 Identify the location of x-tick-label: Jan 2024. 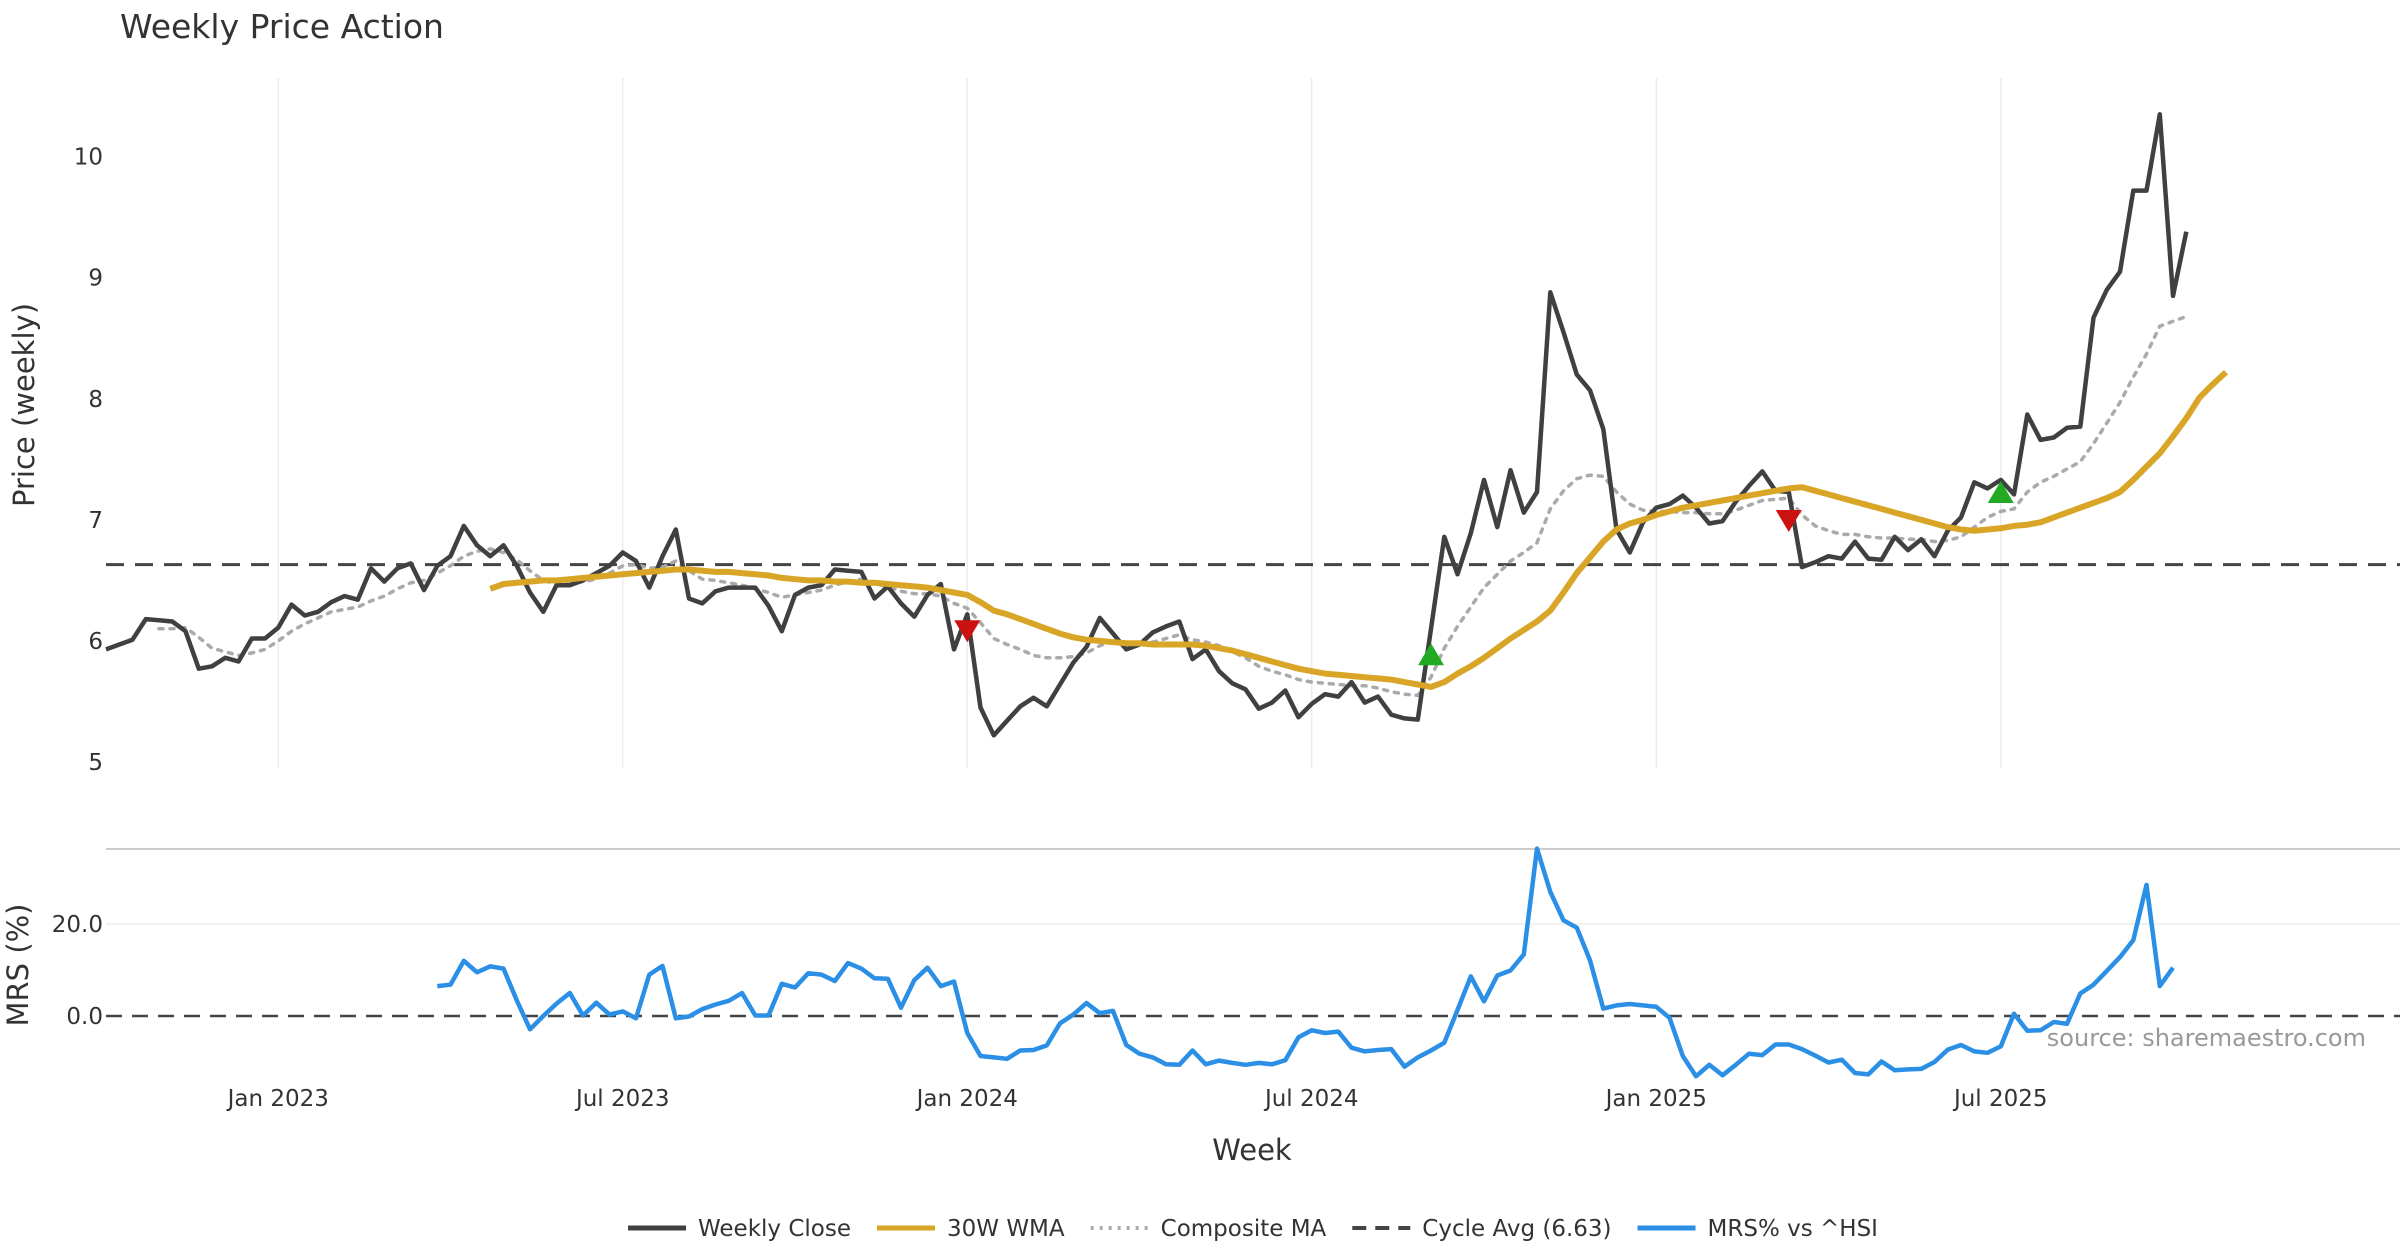
(966, 1099).